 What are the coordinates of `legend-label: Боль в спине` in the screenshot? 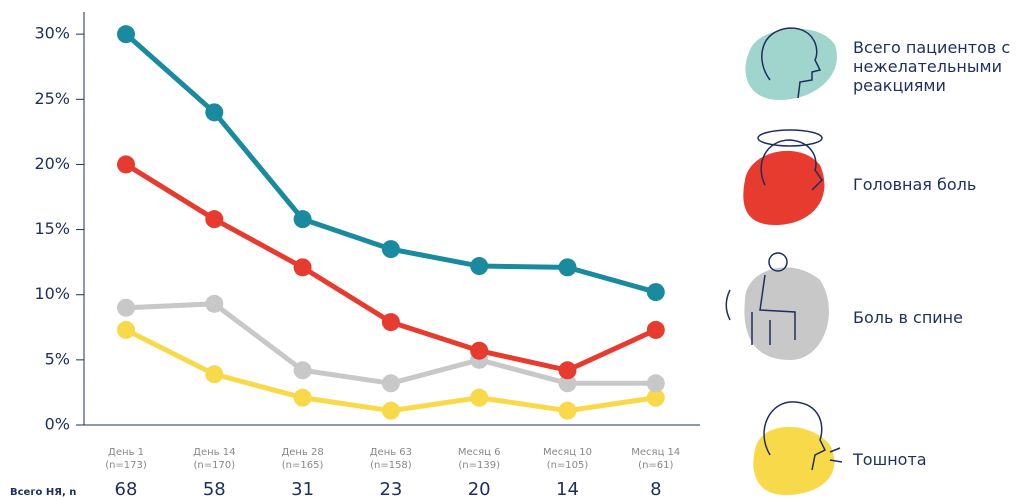 It's located at (908, 317).